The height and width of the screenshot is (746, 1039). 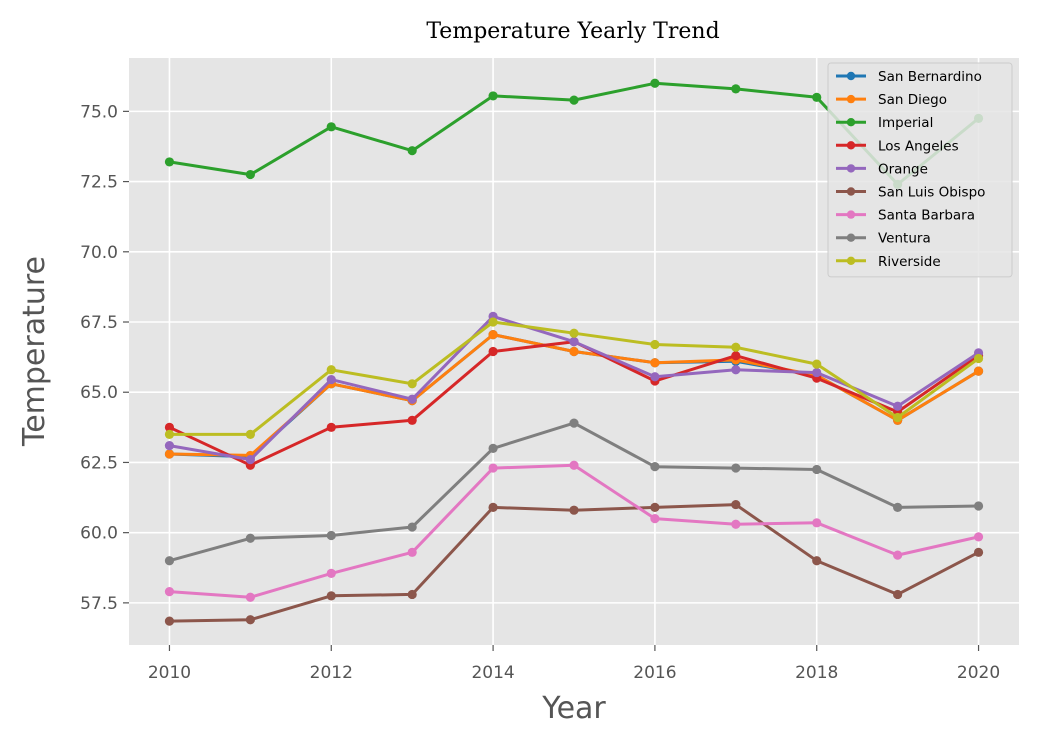 I want to click on legend-box, so click(x=920, y=170).